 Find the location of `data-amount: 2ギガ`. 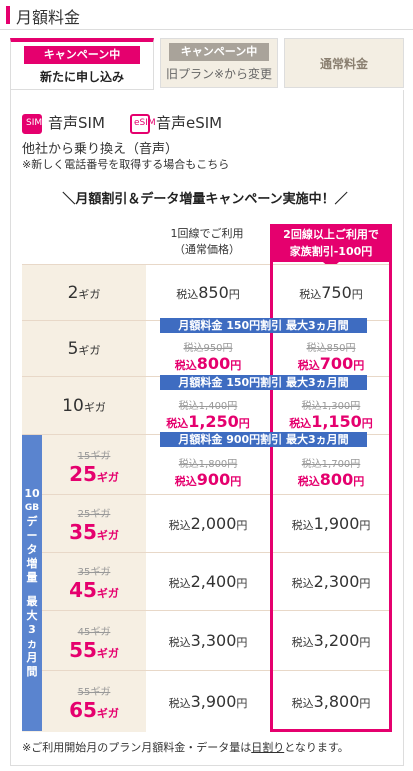

data-amount: 2ギガ is located at coordinates (84, 293).